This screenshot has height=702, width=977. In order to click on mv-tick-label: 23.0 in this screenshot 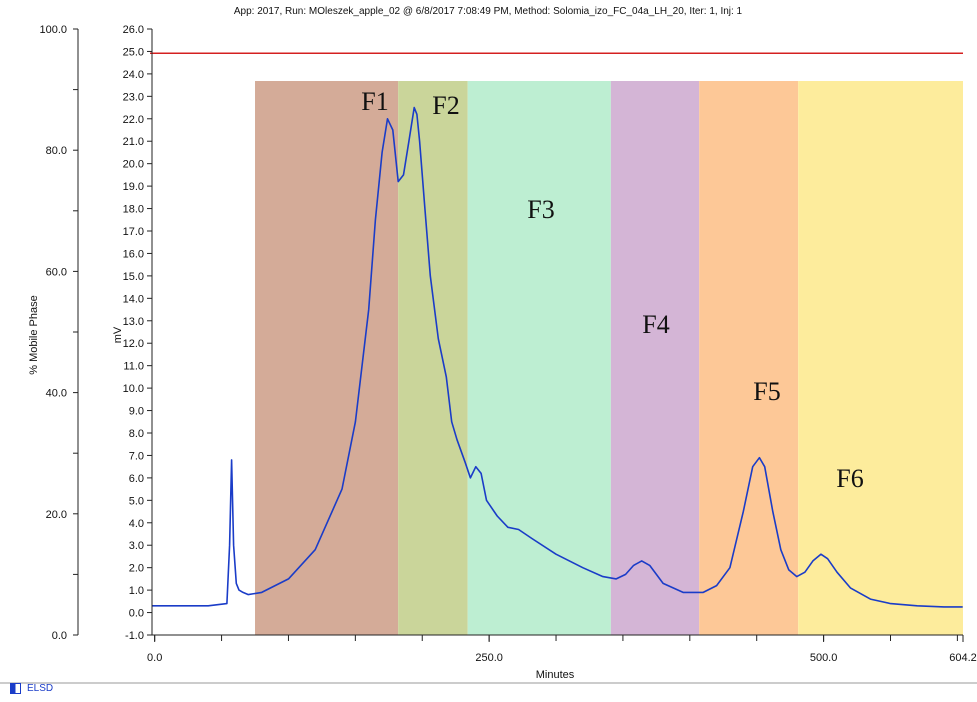, I will do `click(133, 97)`.